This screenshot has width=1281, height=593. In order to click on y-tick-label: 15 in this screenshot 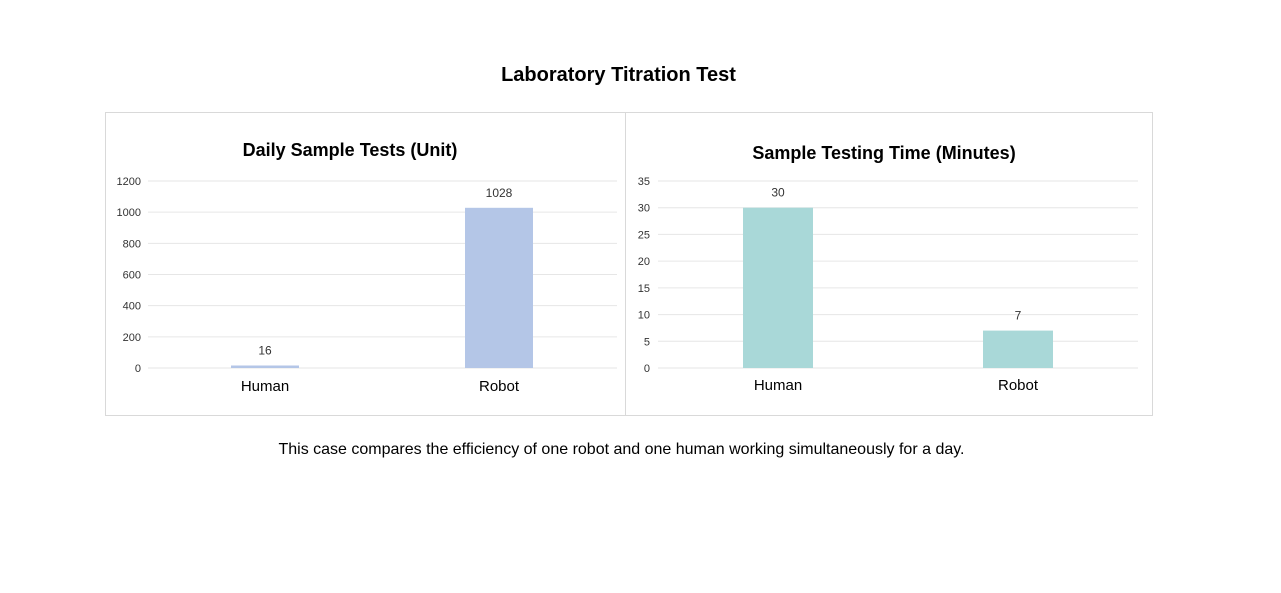, I will do `click(644, 289)`.